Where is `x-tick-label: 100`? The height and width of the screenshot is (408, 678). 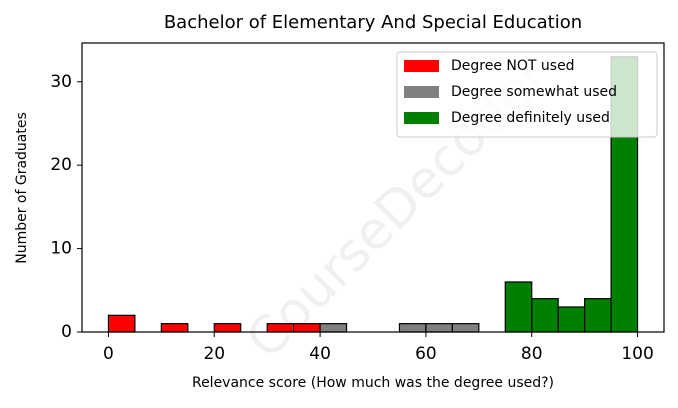
x-tick-label: 100 is located at coordinates (637, 354).